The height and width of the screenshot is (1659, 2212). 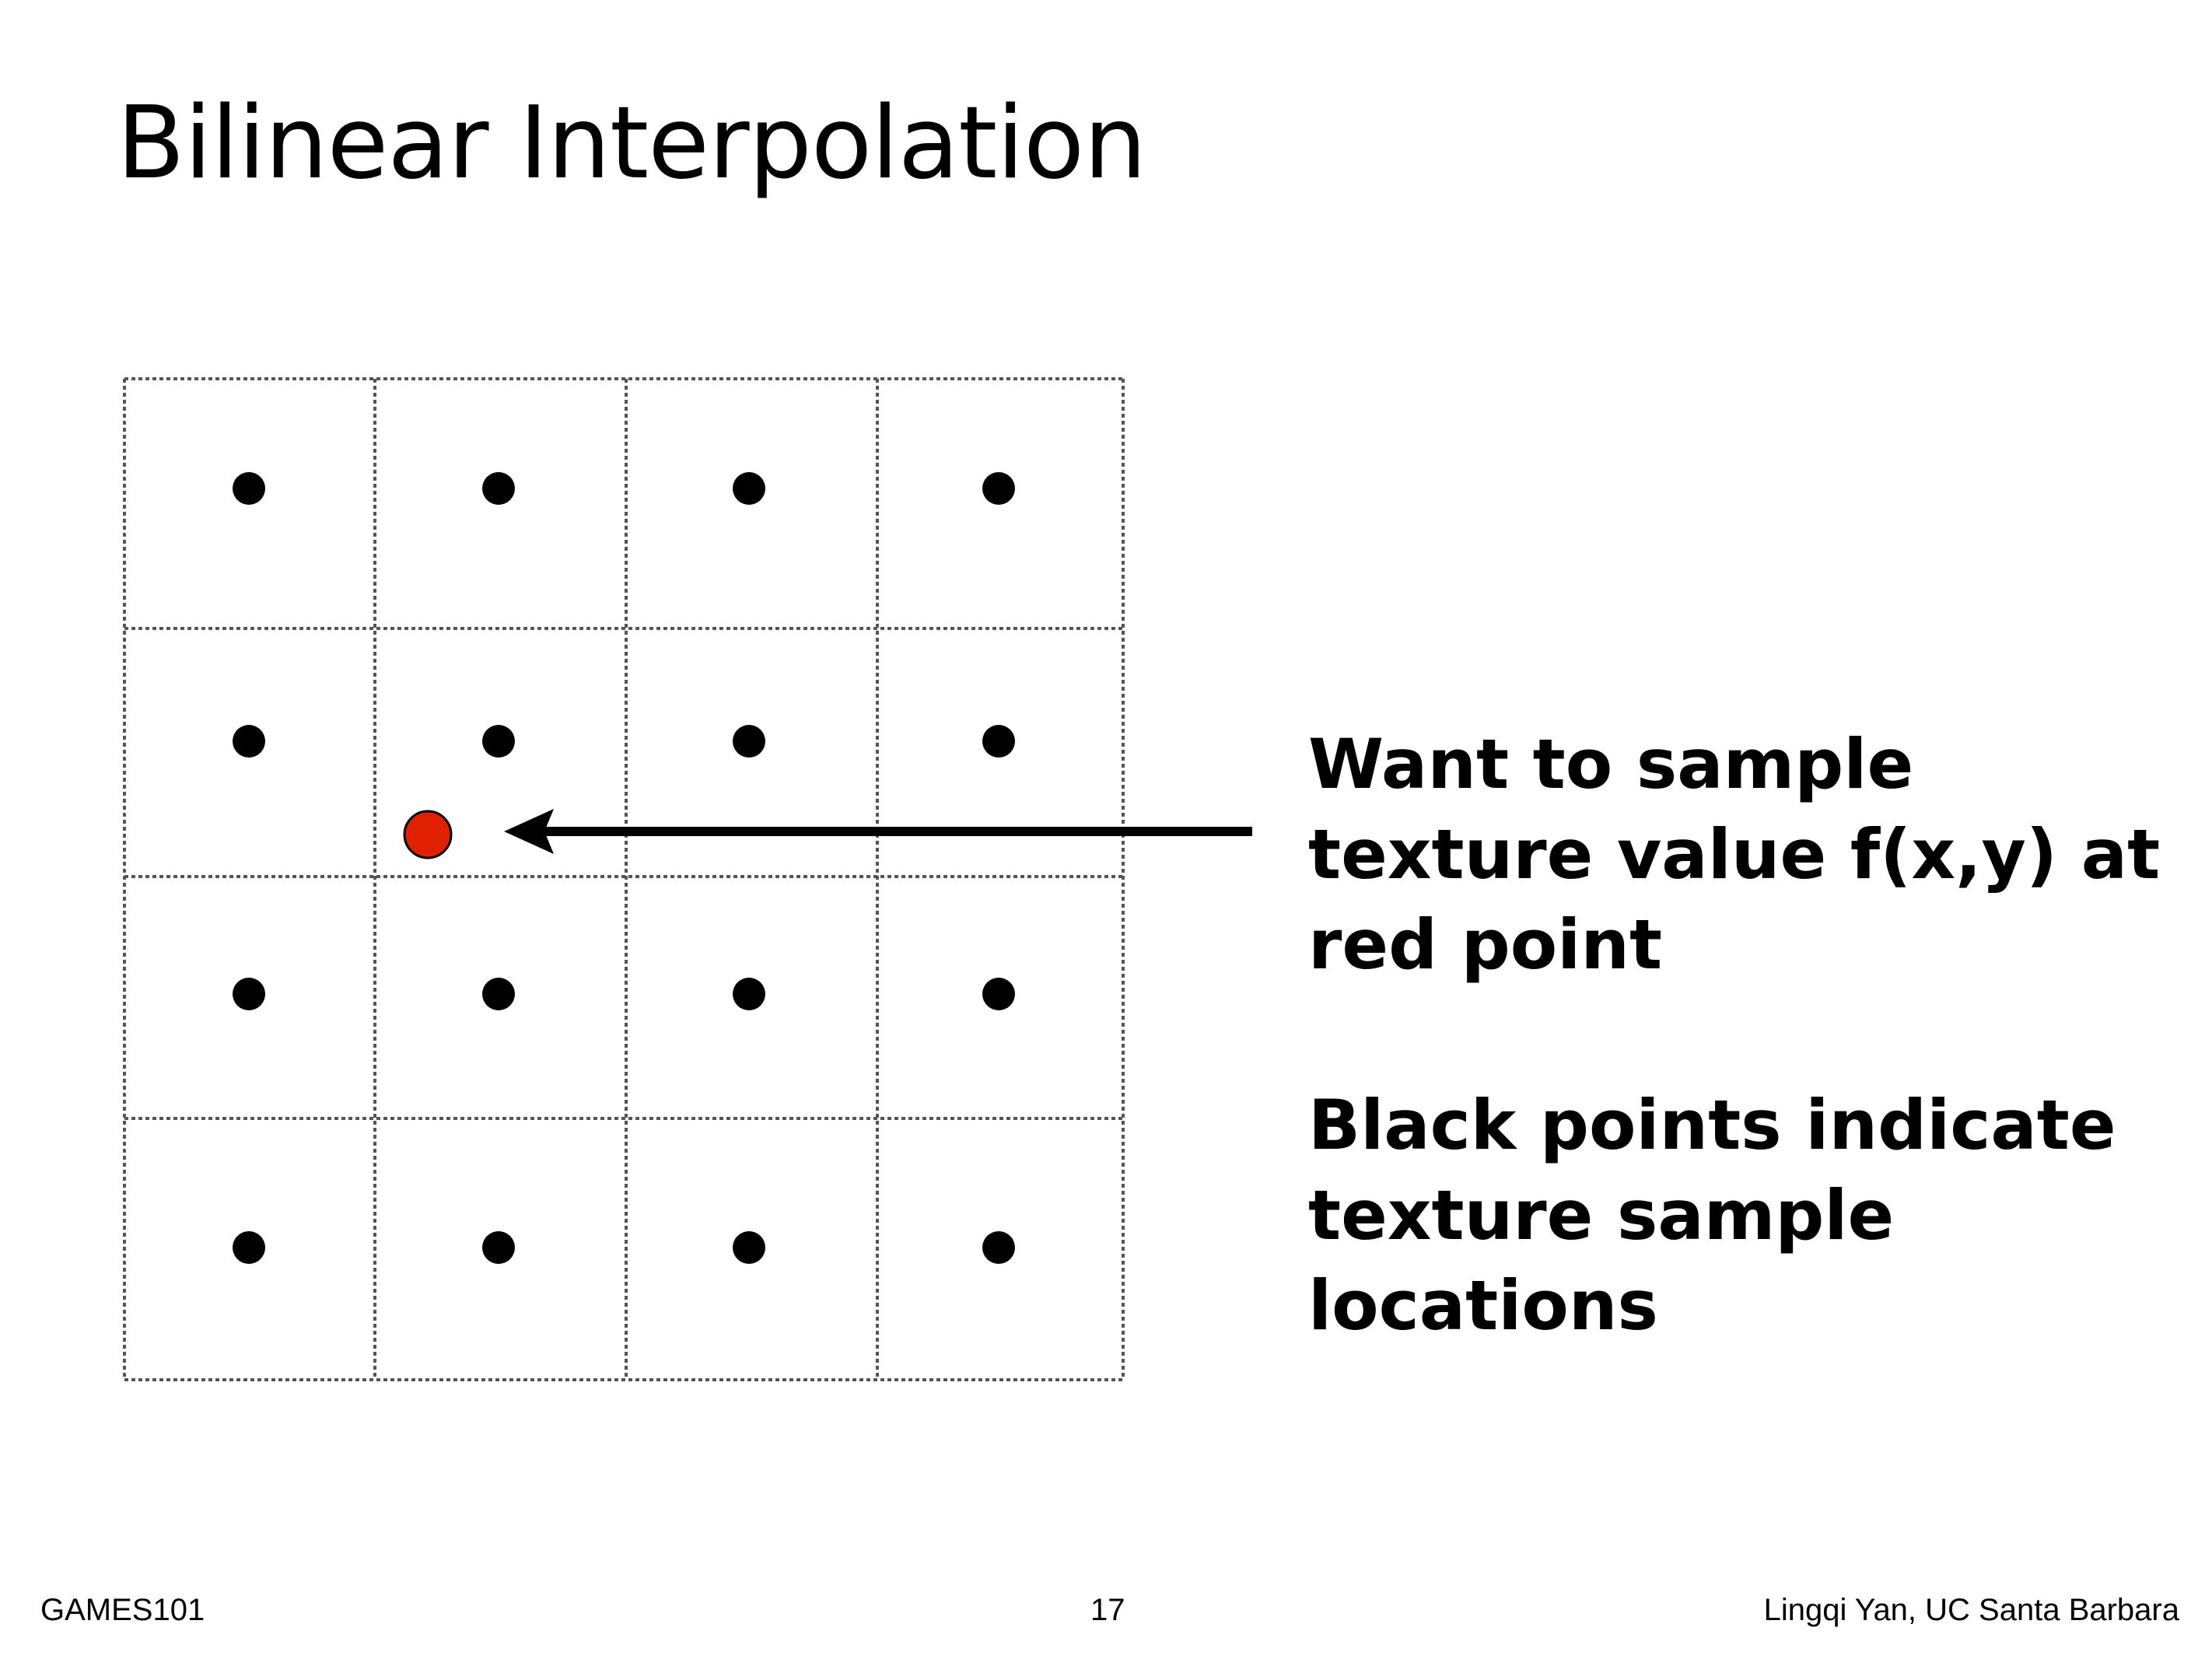 I want to click on slide-title: Bilinear Interpolation, so click(x=631, y=143).